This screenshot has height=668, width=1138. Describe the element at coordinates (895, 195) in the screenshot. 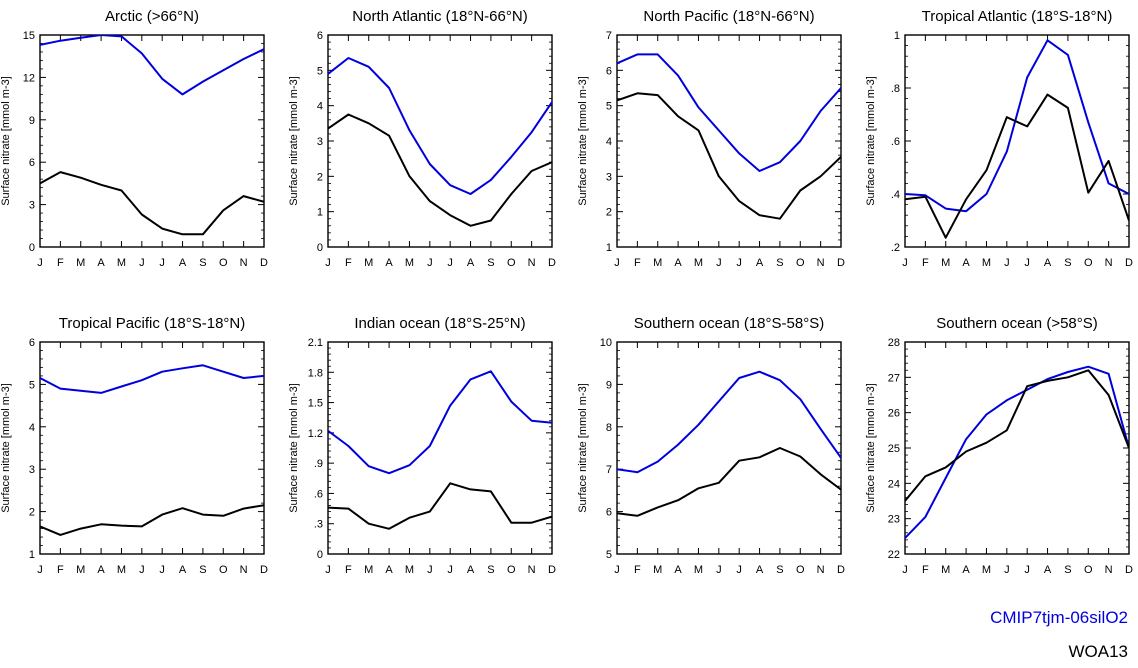

I see `y-tick-label: .4` at that location.